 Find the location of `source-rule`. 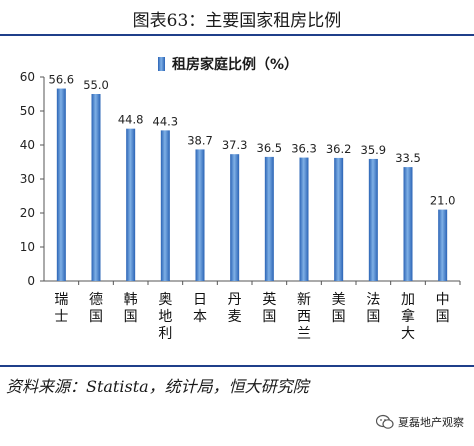

source-rule is located at coordinates (237, 366).